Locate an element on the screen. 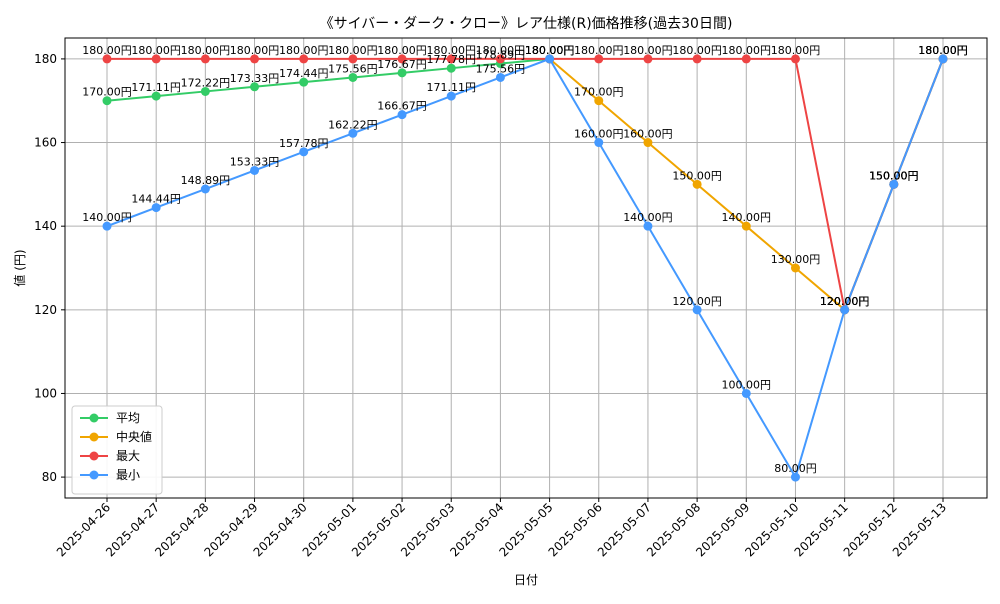  series-line is located at coordinates (328, 79).